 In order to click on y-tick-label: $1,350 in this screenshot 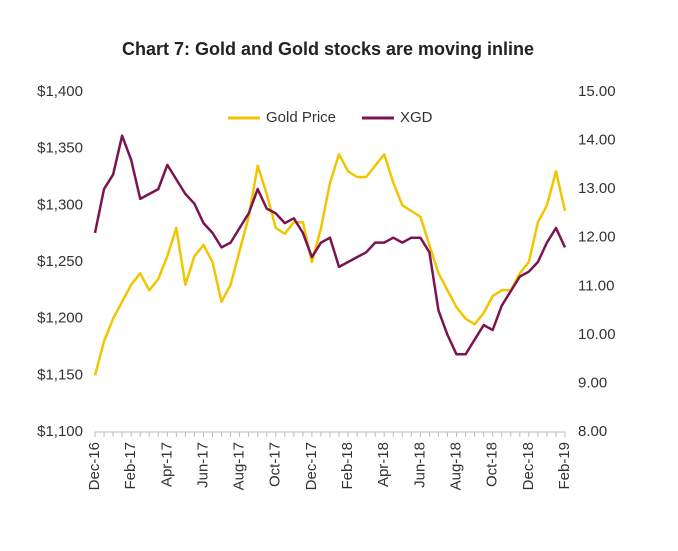, I will do `click(60, 148)`.